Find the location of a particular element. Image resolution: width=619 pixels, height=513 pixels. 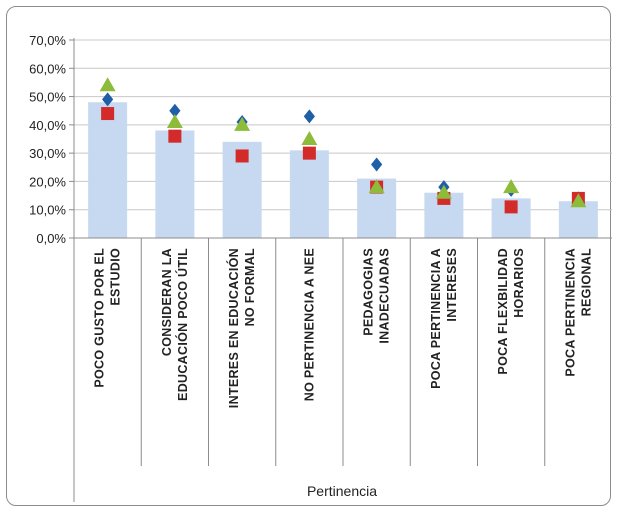

category-label: NO FORMAL is located at coordinates (250, 287).